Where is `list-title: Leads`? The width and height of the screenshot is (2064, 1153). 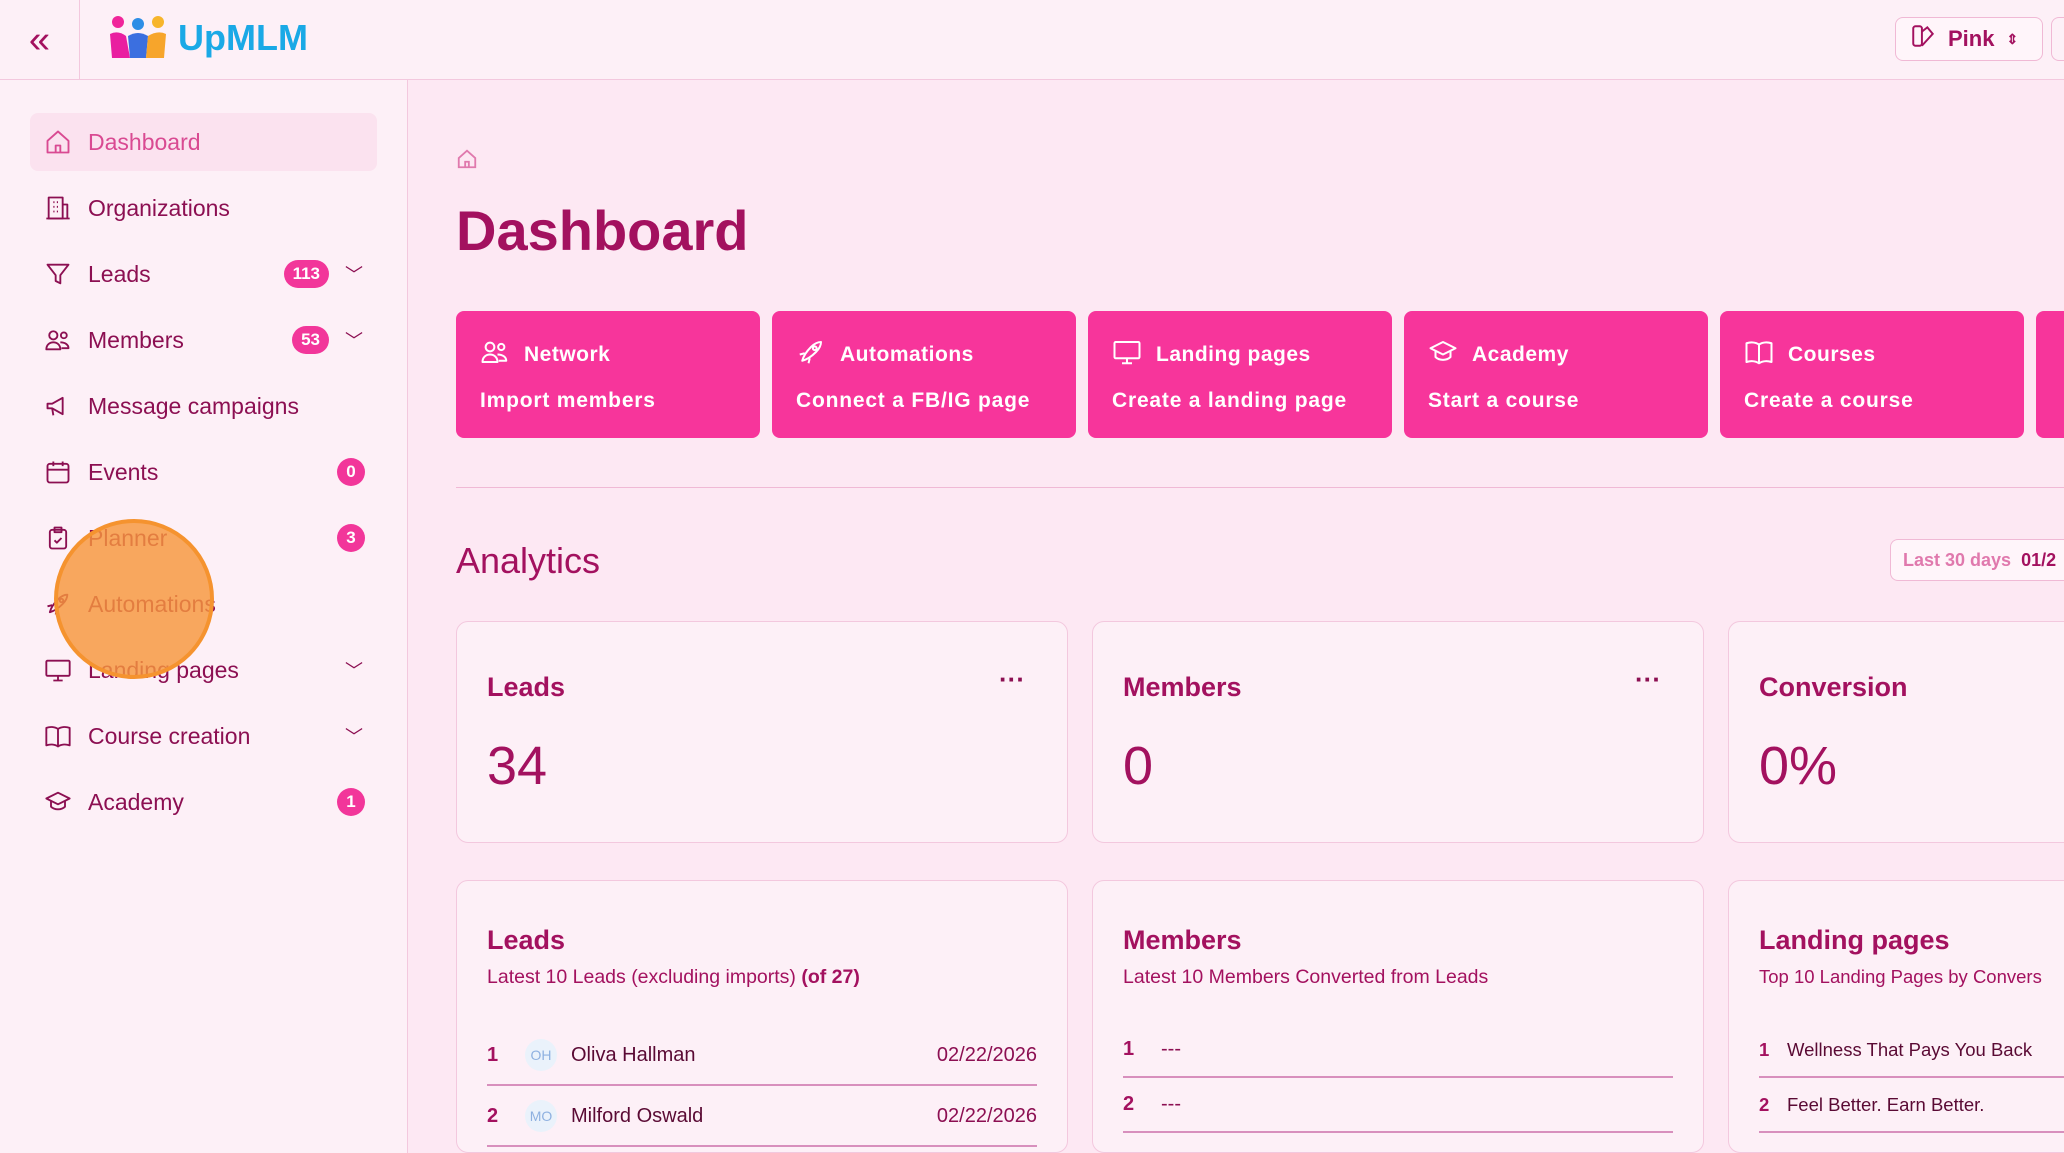
list-title: Leads is located at coordinates (526, 940).